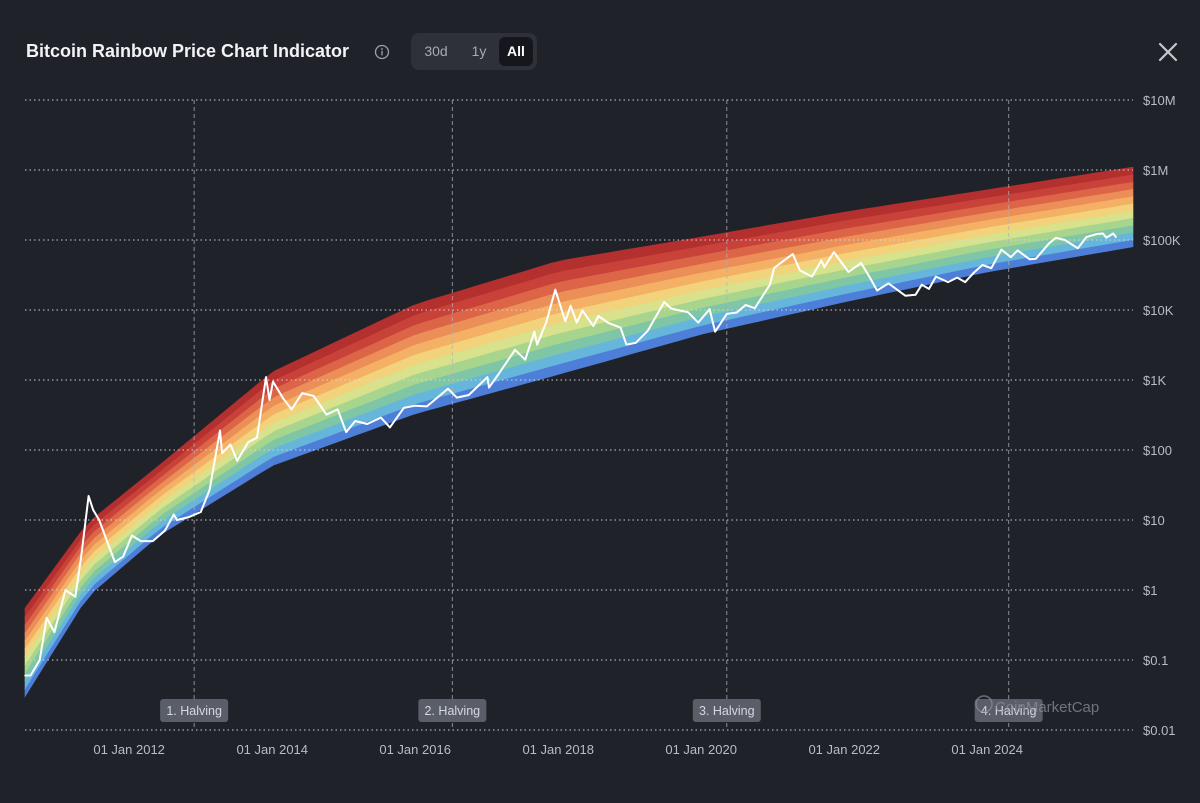 Image resolution: width=1200 pixels, height=803 pixels. What do you see at coordinates (1159, 100) in the screenshot?
I see `y-tick-label: $10M` at bounding box center [1159, 100].